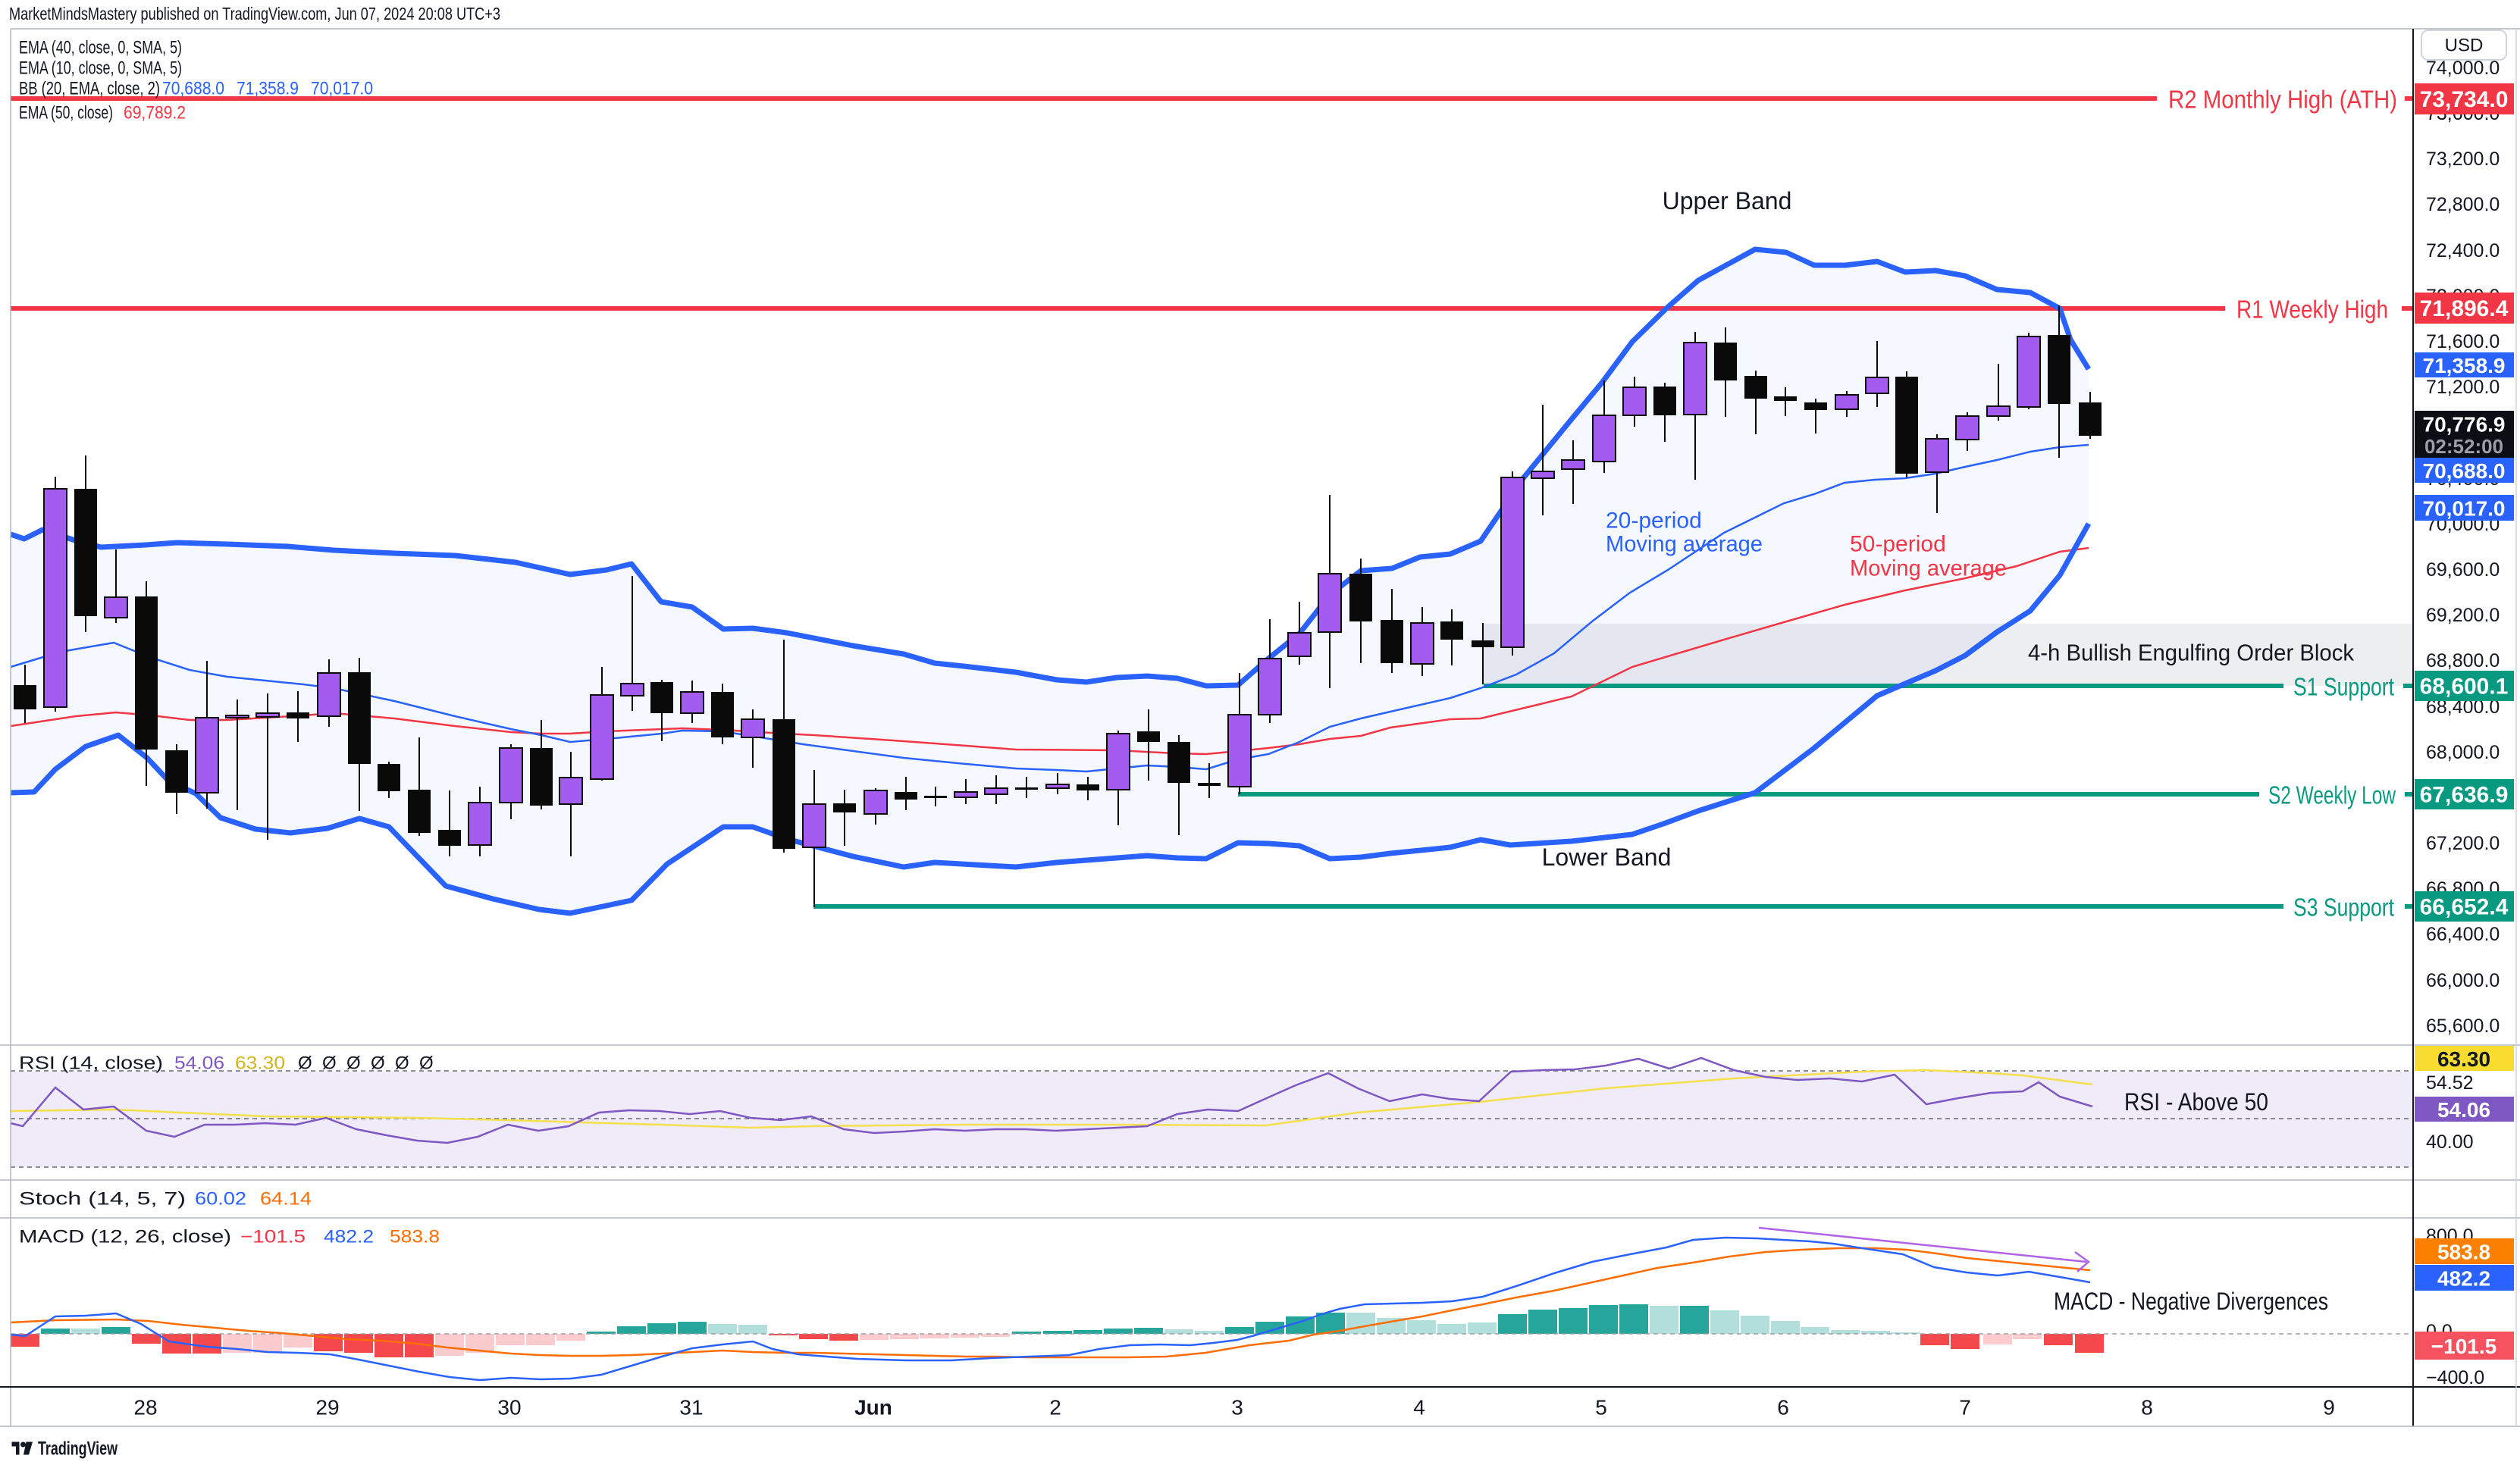  What do you see at coordinates (2463, 388) in the screenshot?
I see `svg-text: 71,200.0` at bounding box center [2463, 388].